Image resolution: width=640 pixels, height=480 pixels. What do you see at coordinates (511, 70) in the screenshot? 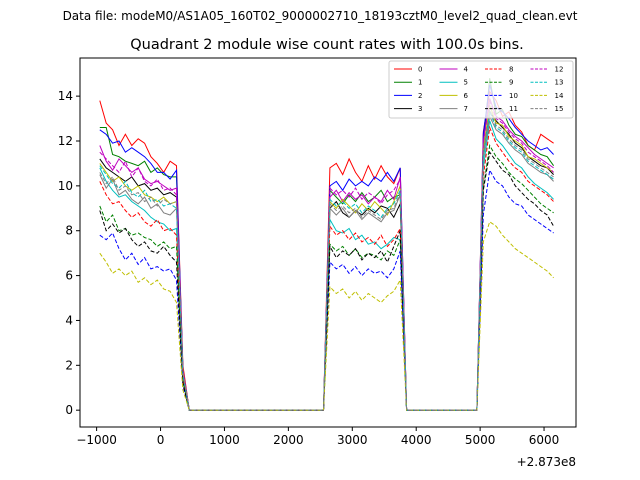
I see `legend-label-8: 8` at bounding box center [511, 70].